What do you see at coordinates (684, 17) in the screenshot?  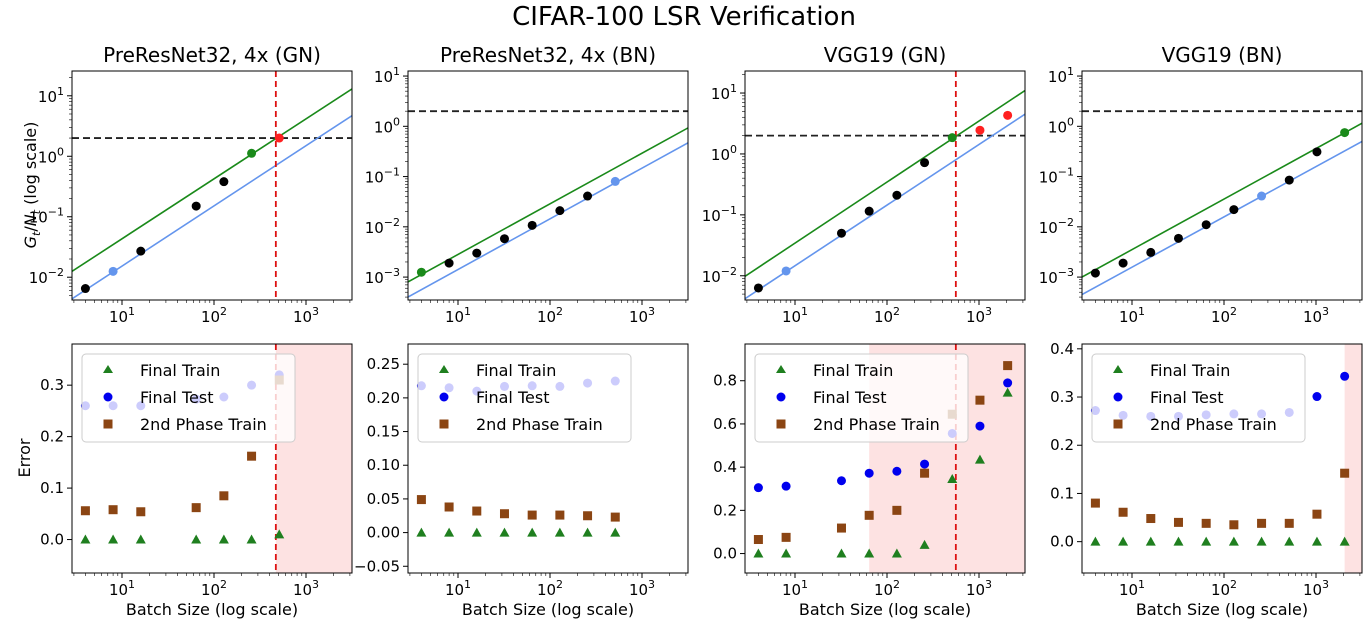 I see `figure-title: CIFAR-100 LSR Verification` at bounding box center [684, 17].